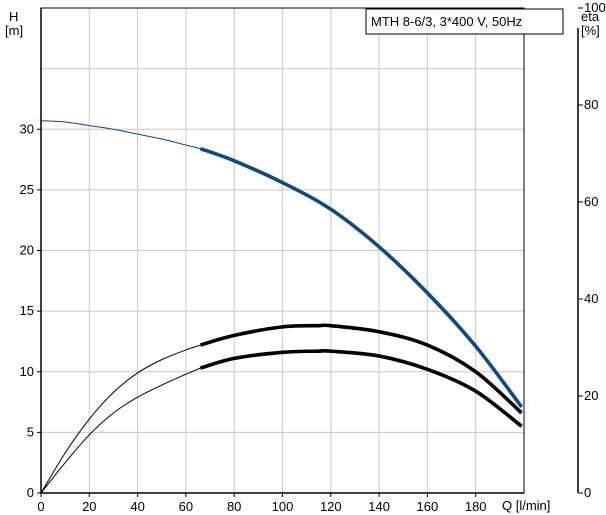  I want to click on curve-3-thick, so click(361, 388).